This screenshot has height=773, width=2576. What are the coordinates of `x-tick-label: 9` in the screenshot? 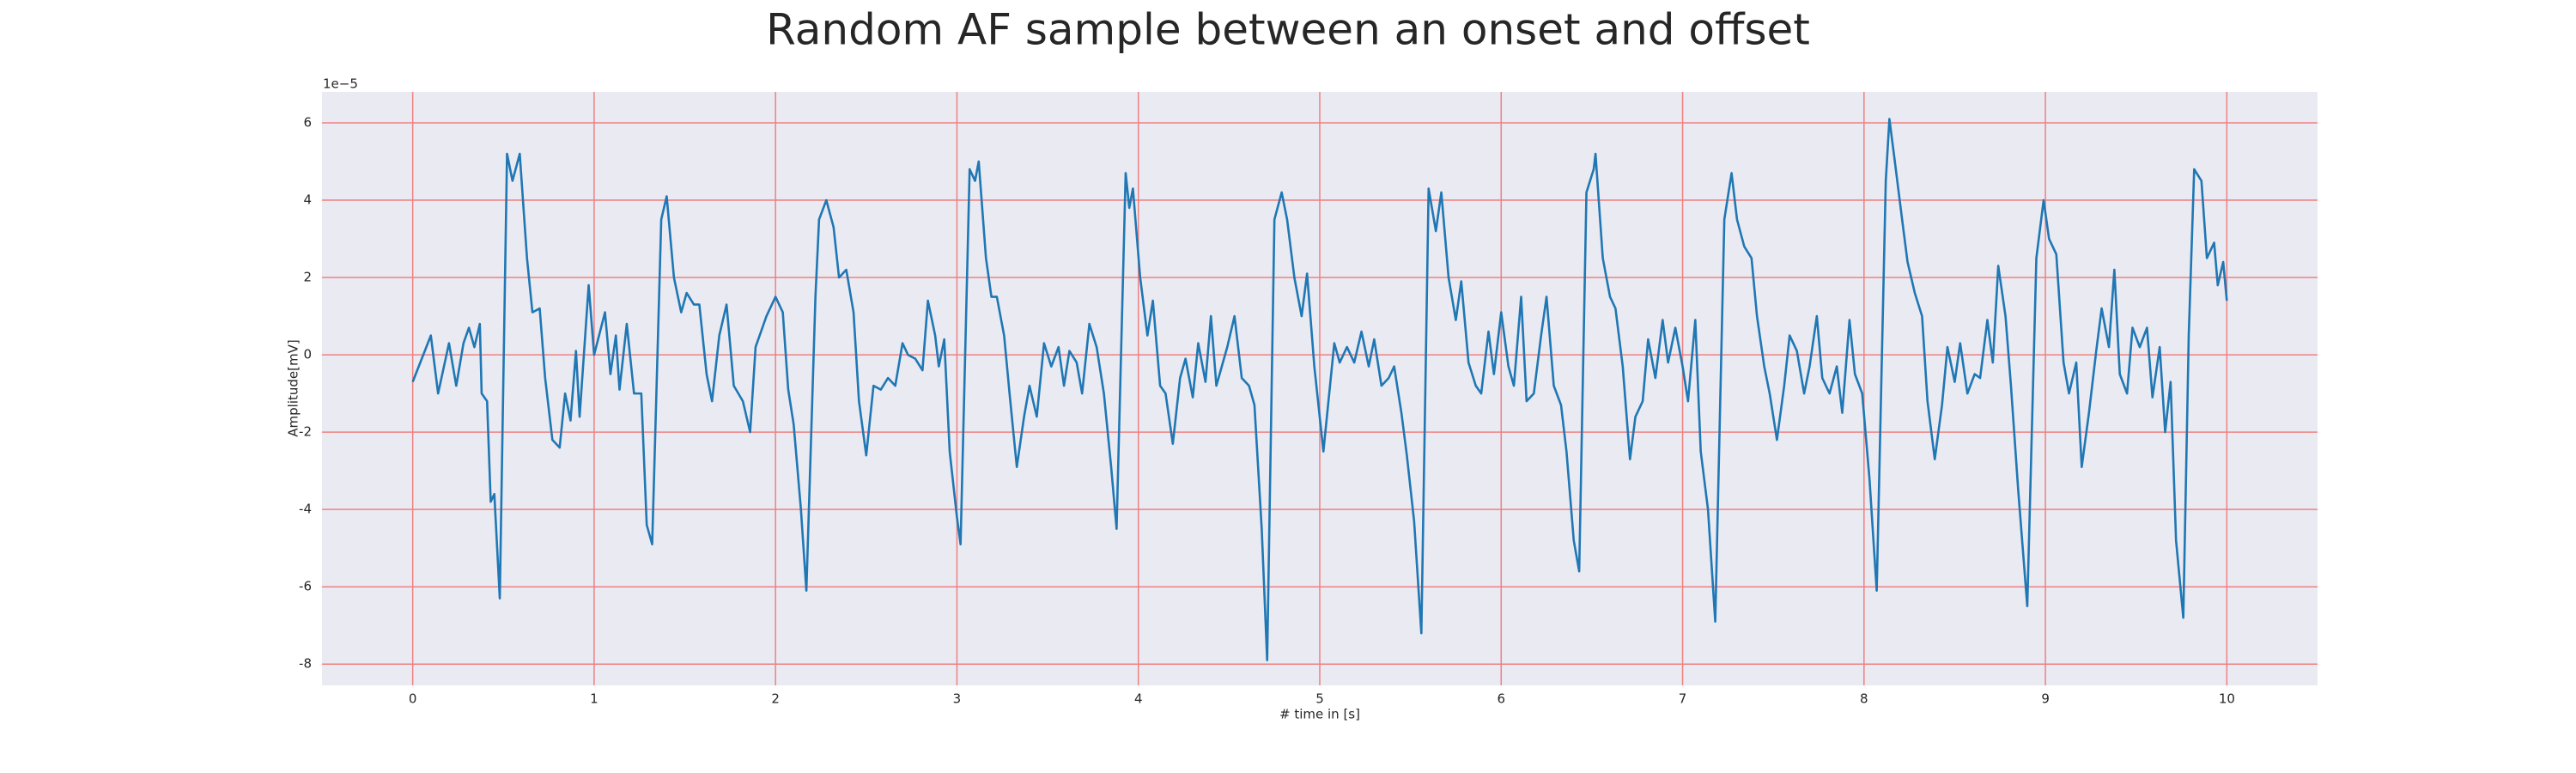 It's located at (2046, 699).